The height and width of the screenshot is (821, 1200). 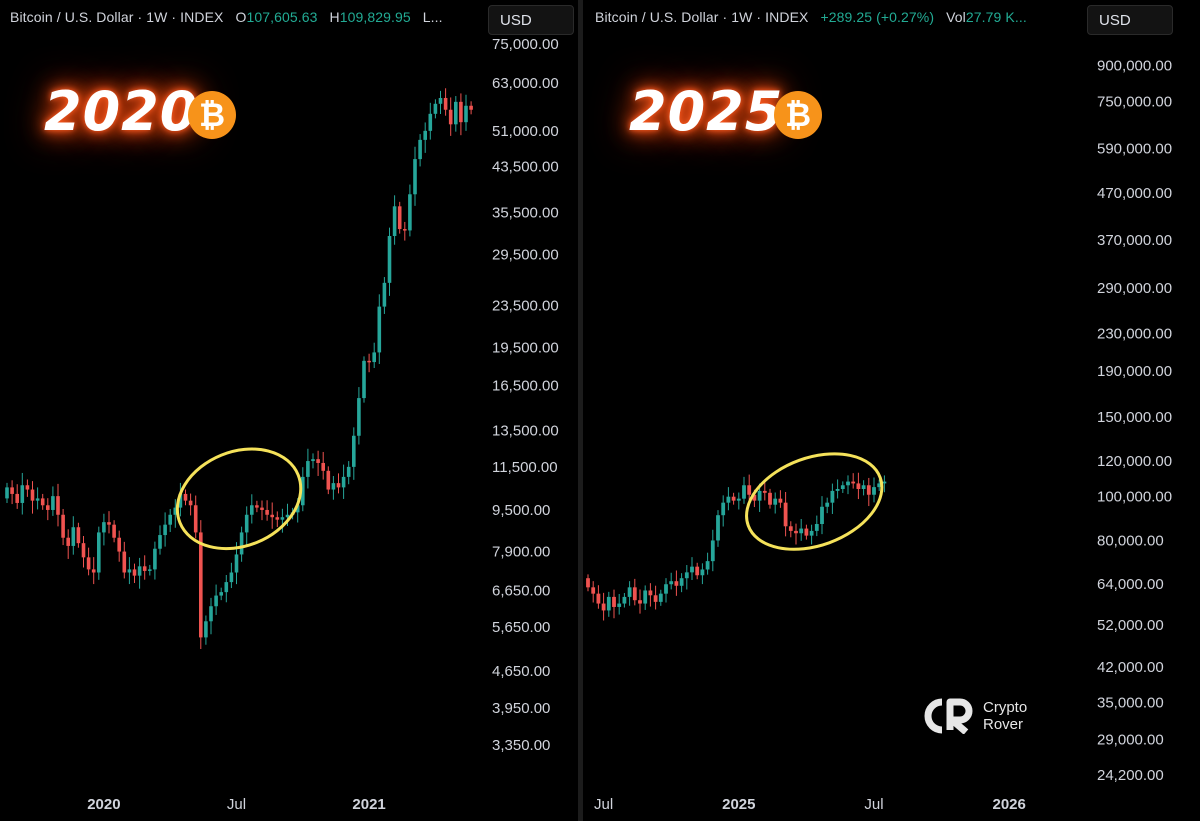 What do you see at coordinates (1130, 775) in the screenshot?
I see `y-tick-label: 24,200.00` at bounding box center [1130, 775].